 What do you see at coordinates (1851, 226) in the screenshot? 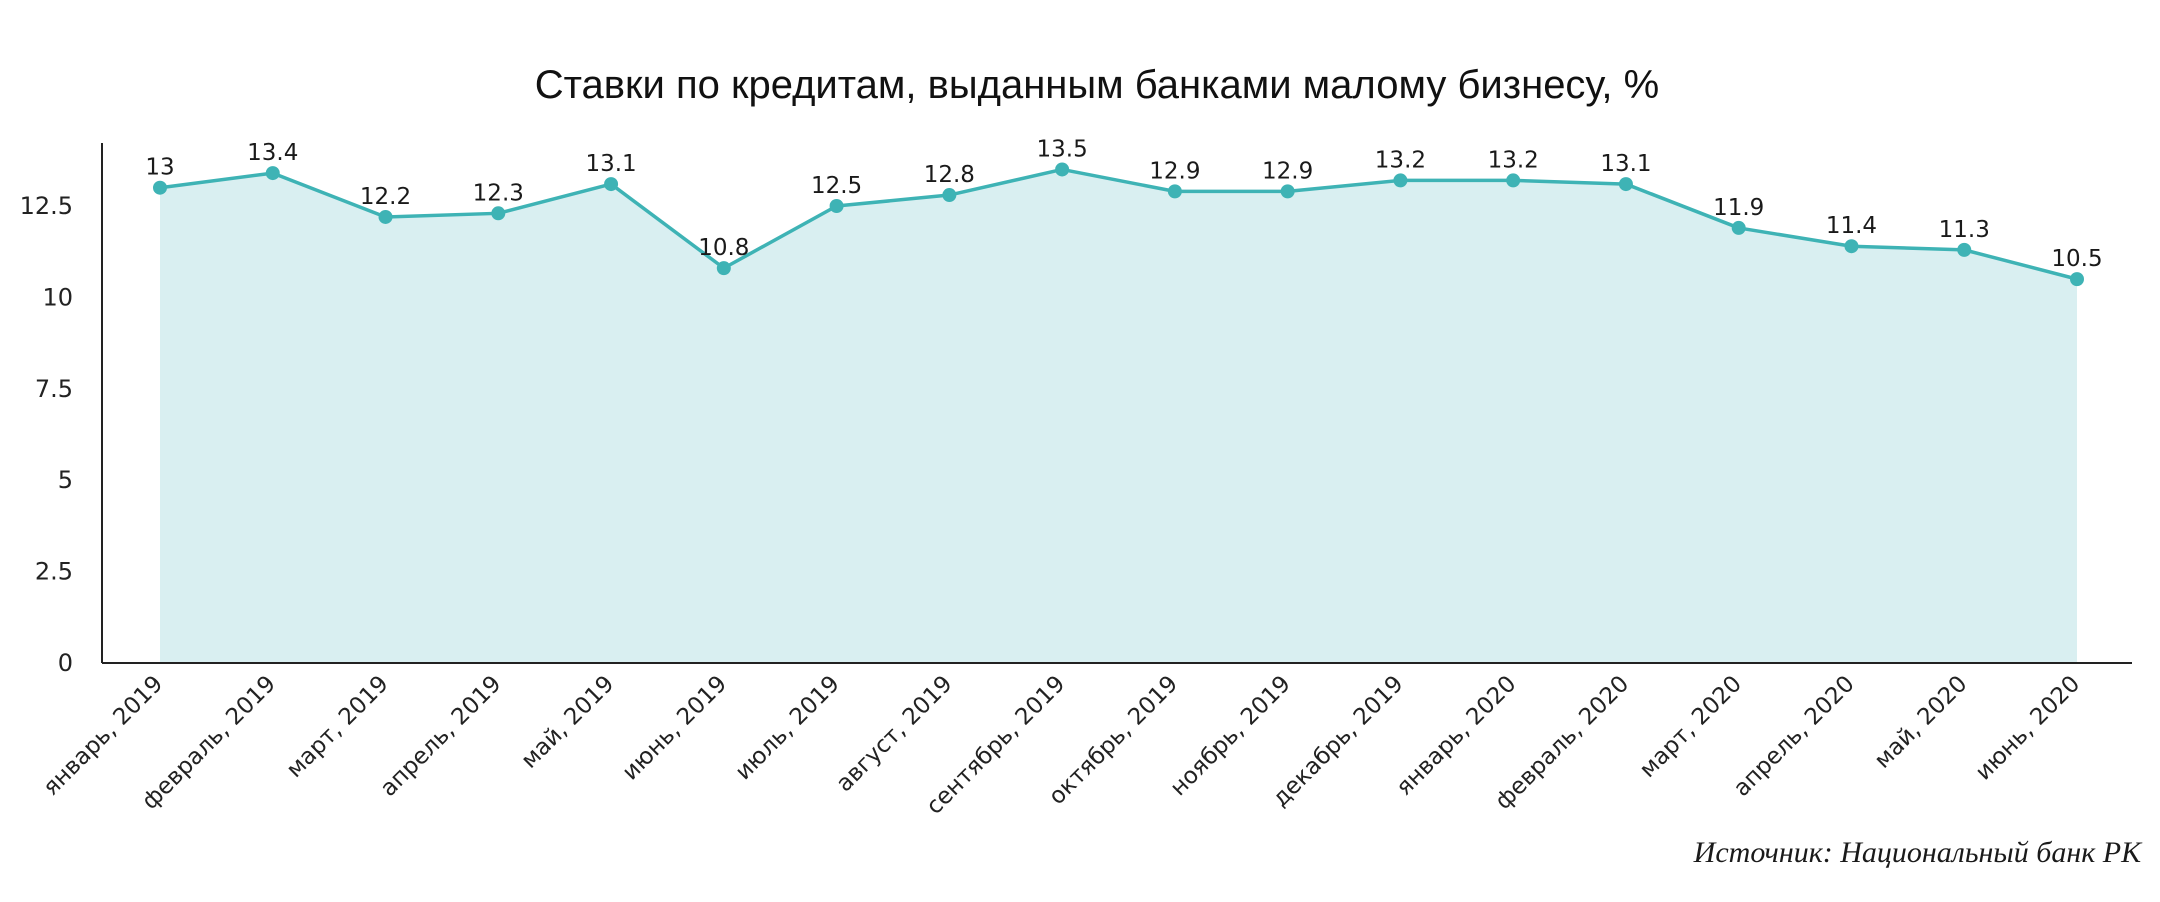
I see `data-label: 11.4` at bounding box center [1851, 226].